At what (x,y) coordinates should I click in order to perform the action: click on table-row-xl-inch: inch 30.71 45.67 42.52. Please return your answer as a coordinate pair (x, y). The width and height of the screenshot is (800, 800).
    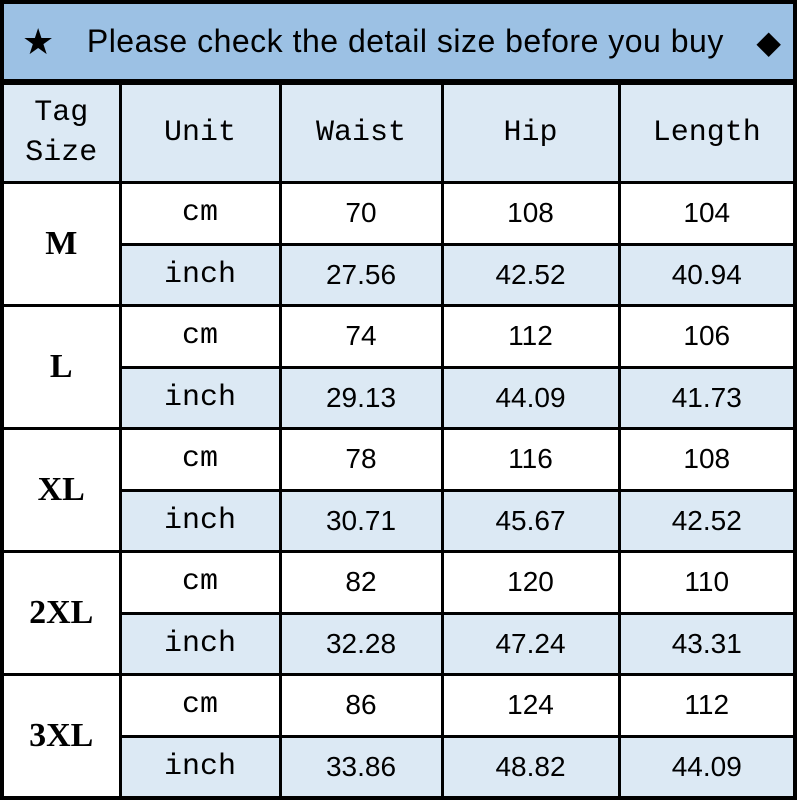
    Looking at the image, I should click on (399, 520).